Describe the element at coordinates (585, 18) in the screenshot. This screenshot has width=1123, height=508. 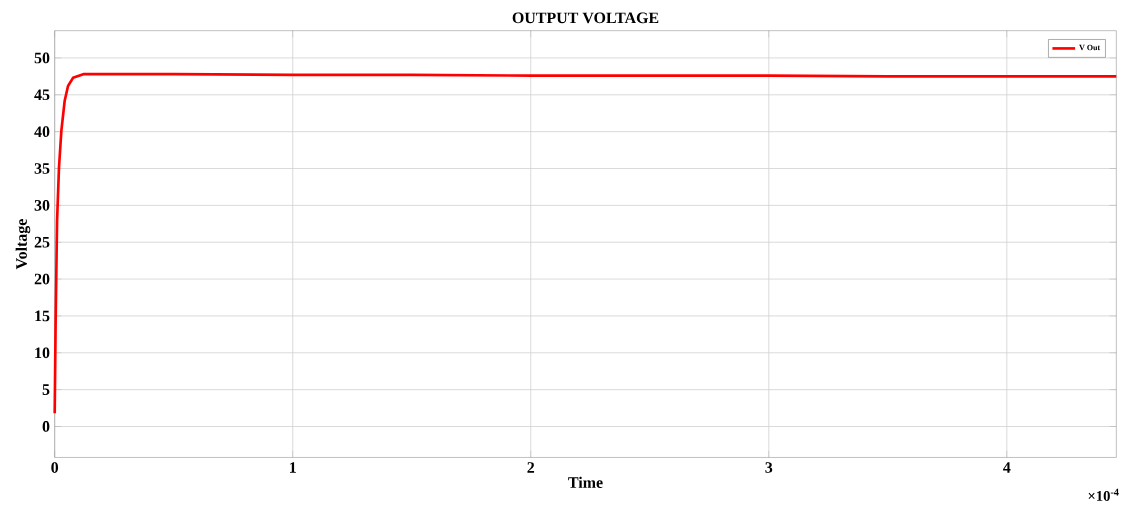
I see `chart-title: OUTPUT VOLTAGE` at that location.